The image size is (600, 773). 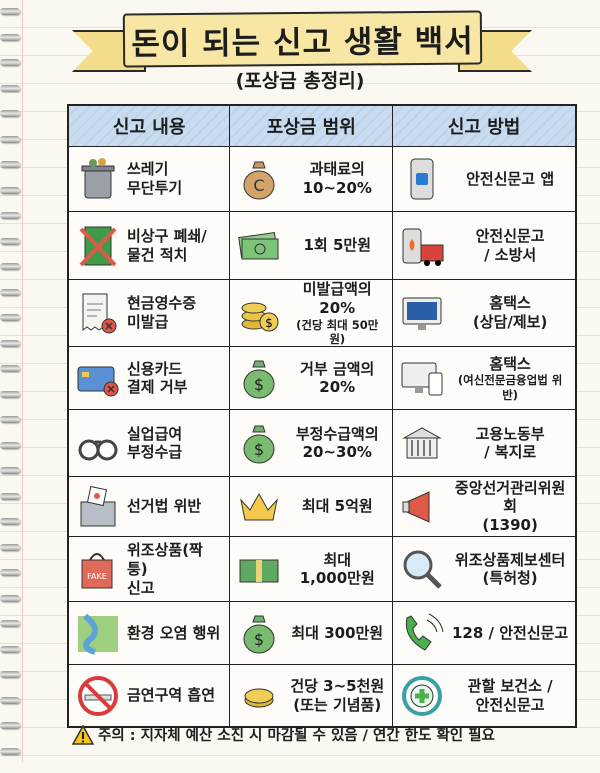 What do you see at coordinates (259, 185) in the screenshot?
I see `svg-text: C` at bounding box center [259, 185].